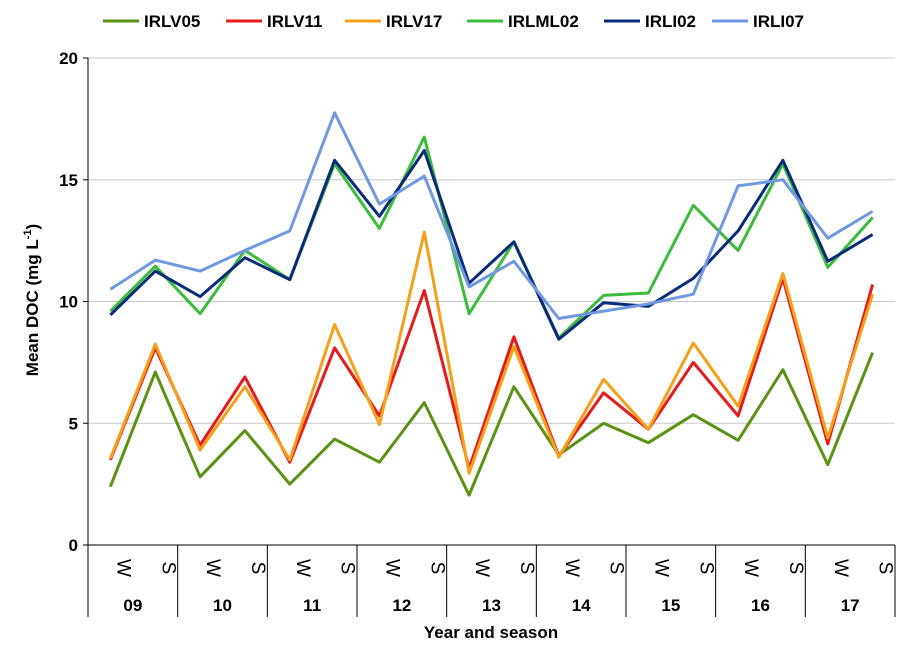  I want to click on y-tick-label: 20, so click(68, 58).